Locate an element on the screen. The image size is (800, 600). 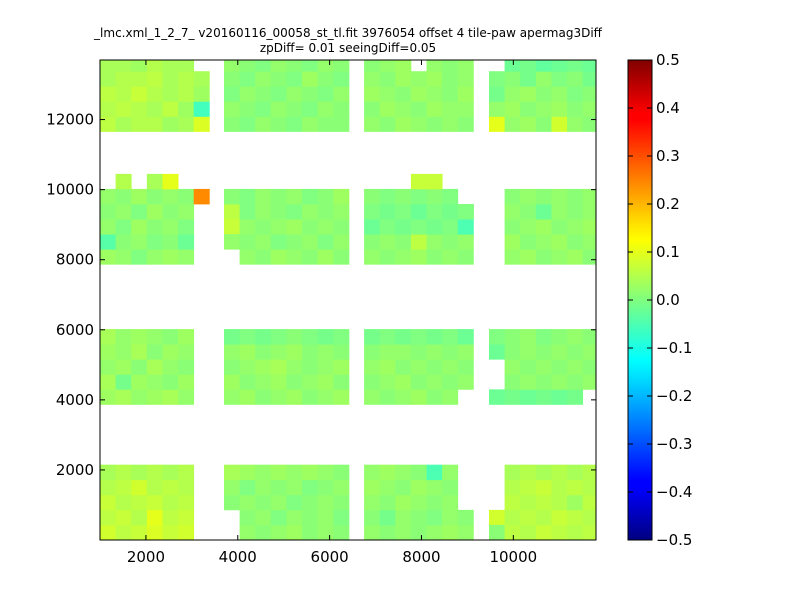
colorbar-tick-label: 0.1 is located at coordinates (668, 252).